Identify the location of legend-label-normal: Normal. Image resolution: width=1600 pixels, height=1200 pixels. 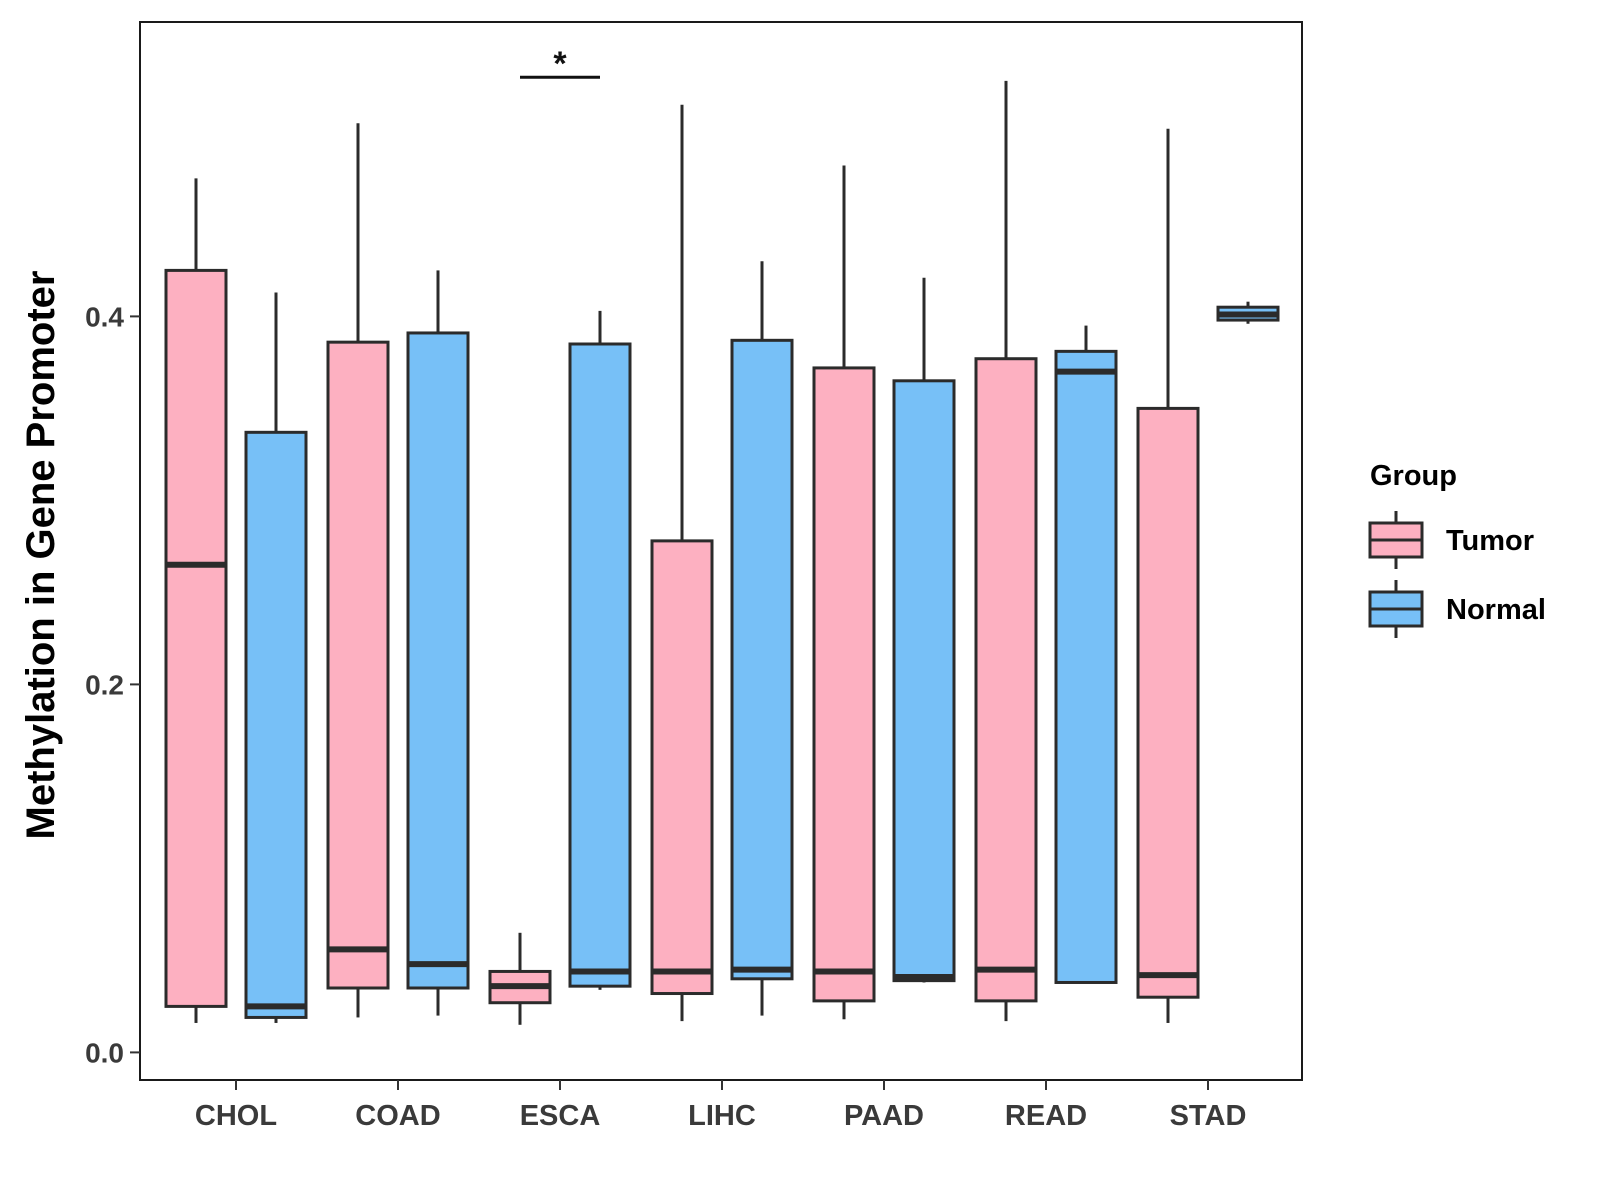
(1496, 610).